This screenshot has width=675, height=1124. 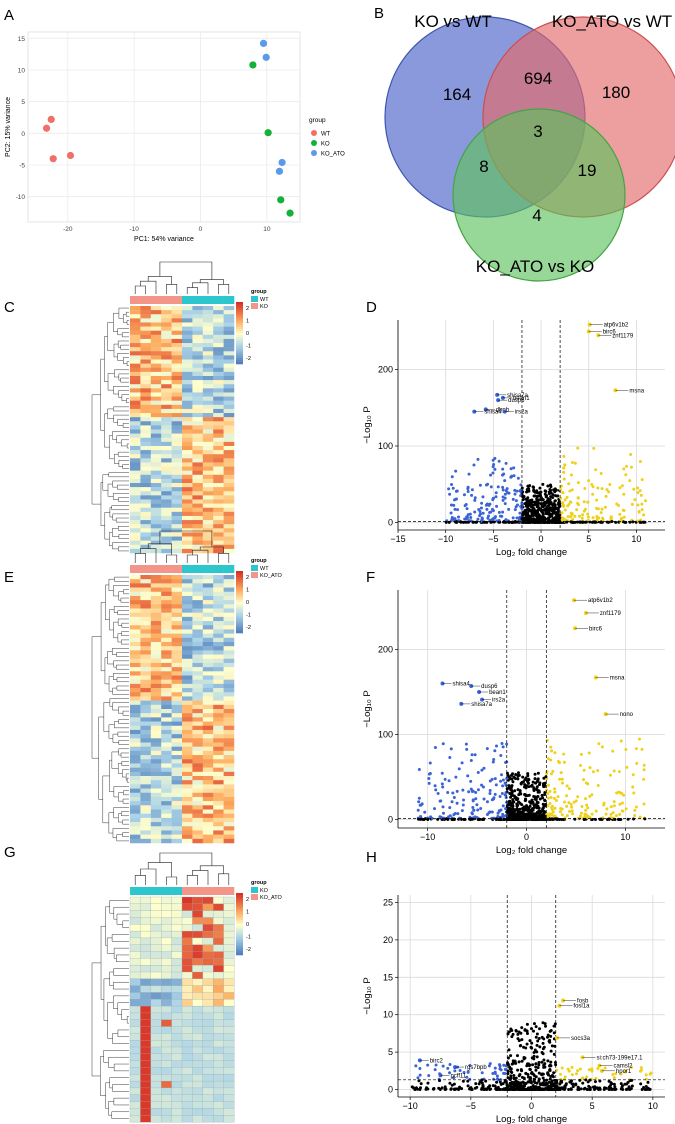 I want to click on venn-region-abc: 3, so click(x=537, y=131).